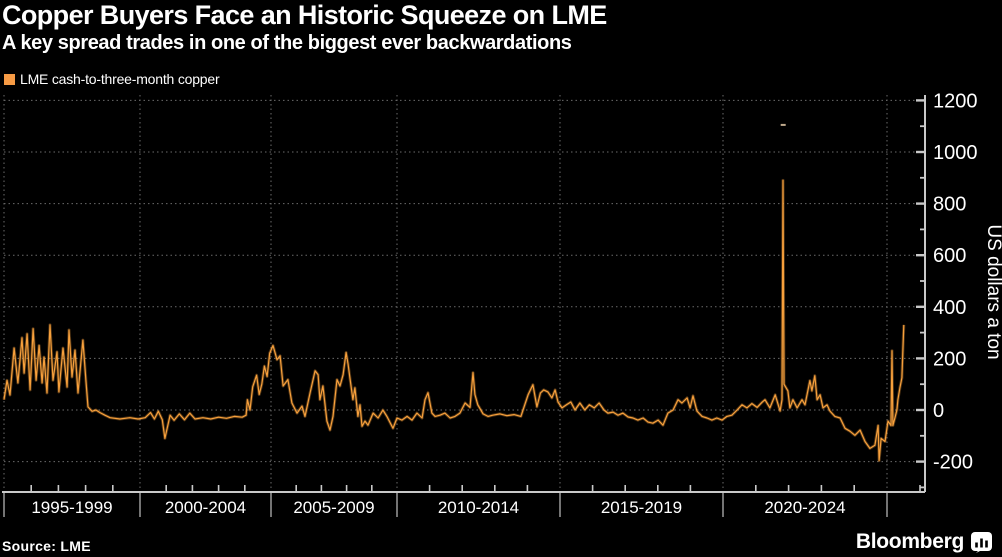 The height and width of the screenshot is (557, 1002). What do you see at coordinates (475, 488) in the screenshot?
I see `x-axis-ticks` at bounding box center [475, 488].